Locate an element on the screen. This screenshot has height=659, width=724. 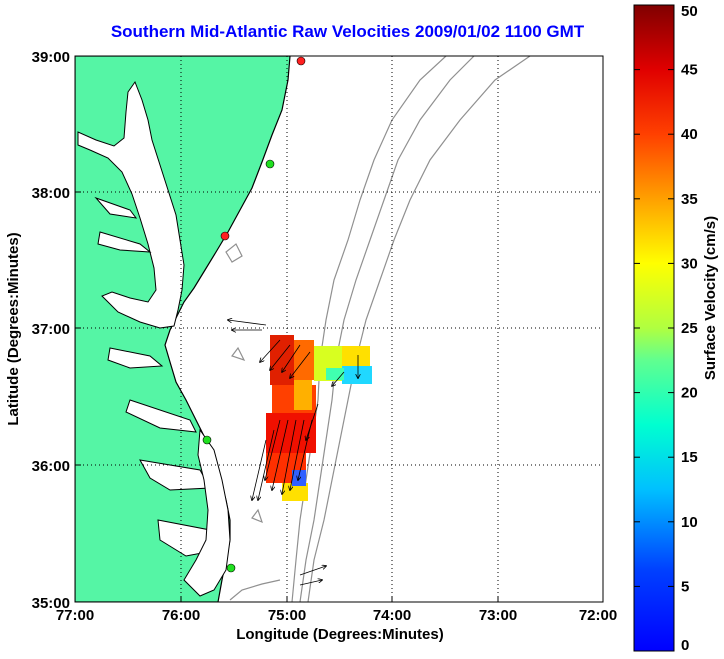
x-tick-label: 75:00 is located at coordinates (287, 615).